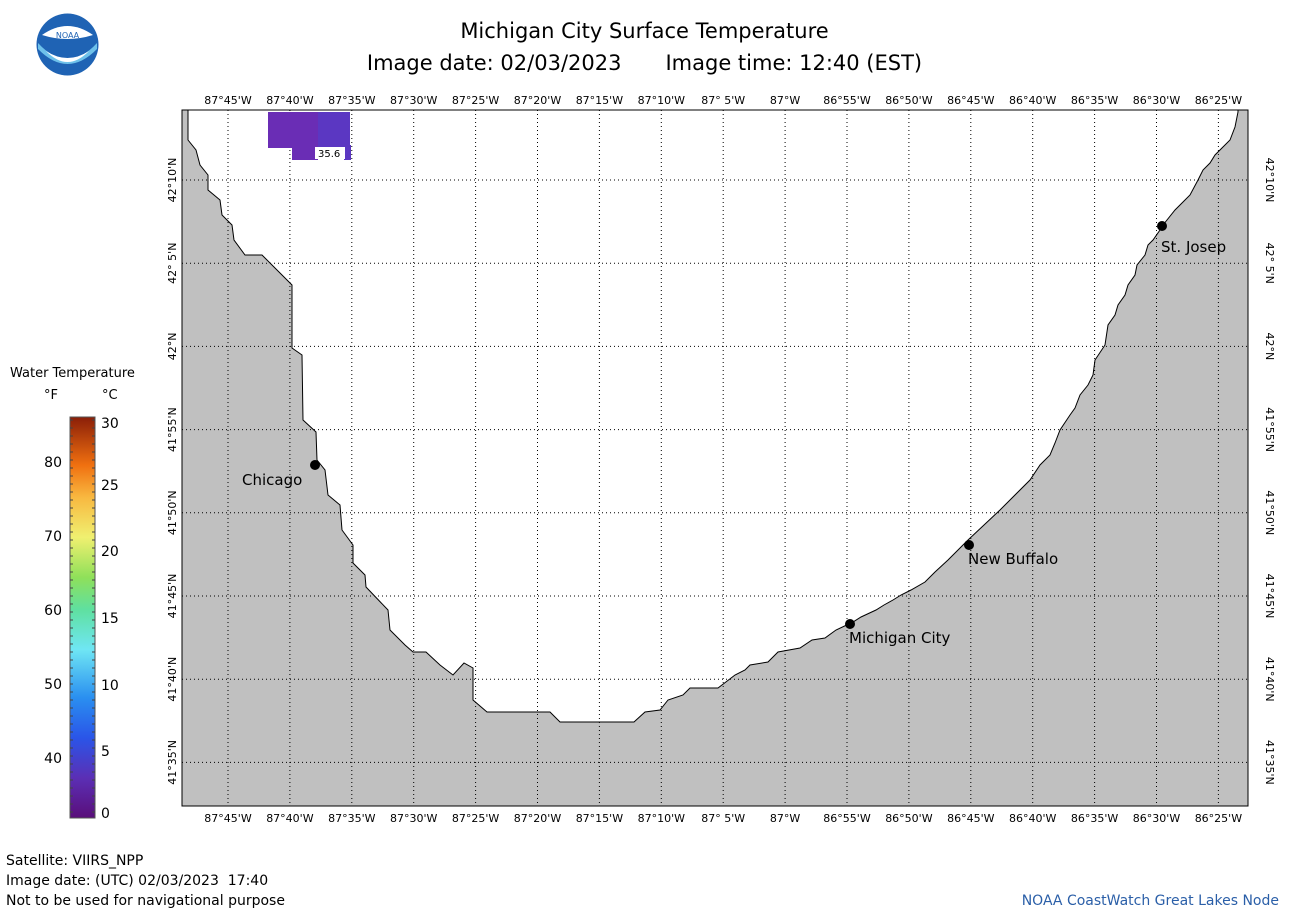 The height and width of the screenshot is (918, 1289). What do you see at coordinates (137, 881) in the screenshot?
I see `footer-utc-date: Image date: (UTC) 02/03/2023 17:40` at bounding box center [137, 881].